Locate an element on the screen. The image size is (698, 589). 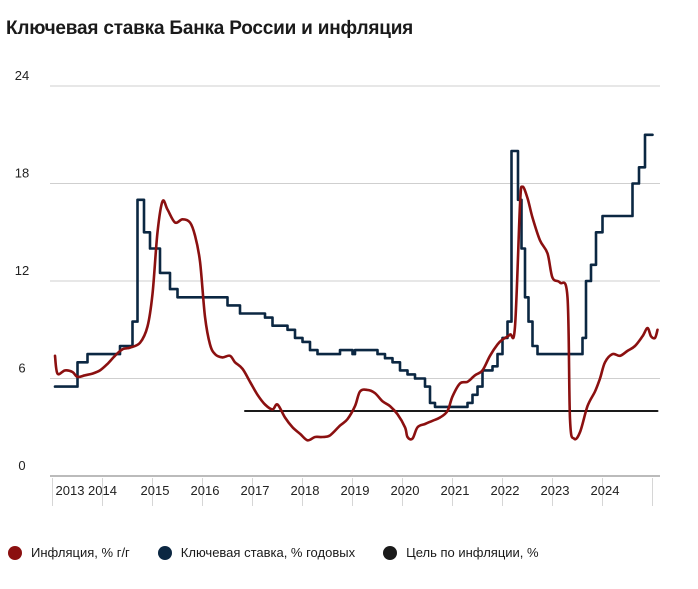
y-tick-label: 6 is located at coordinates (21, 368).